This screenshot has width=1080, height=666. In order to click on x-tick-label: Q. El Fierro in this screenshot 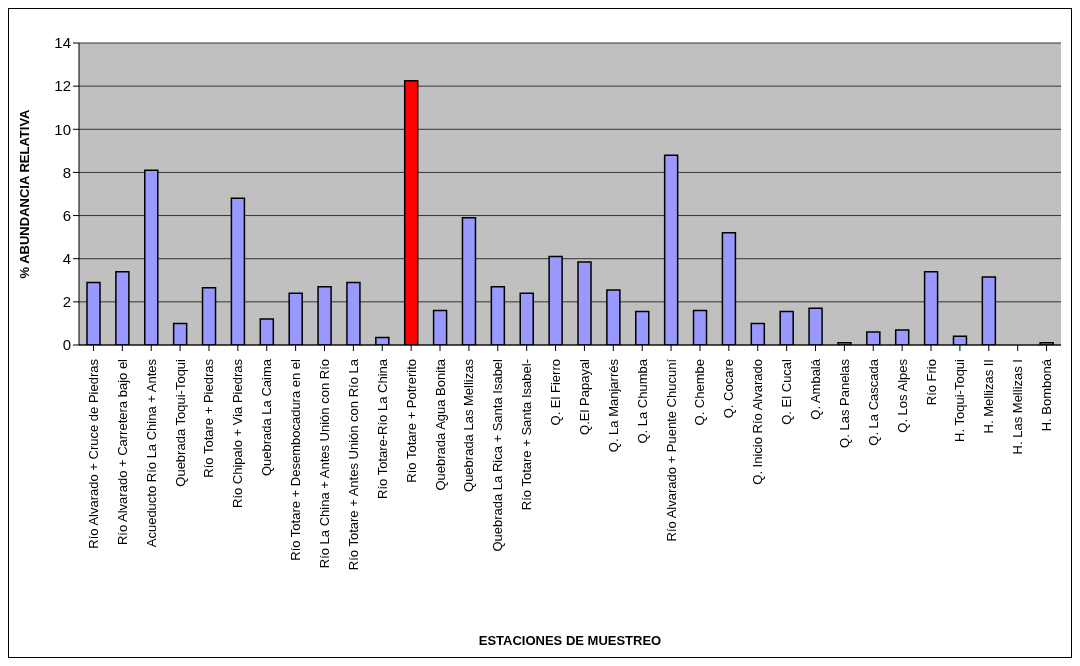, I will do `click(556, 392)`.